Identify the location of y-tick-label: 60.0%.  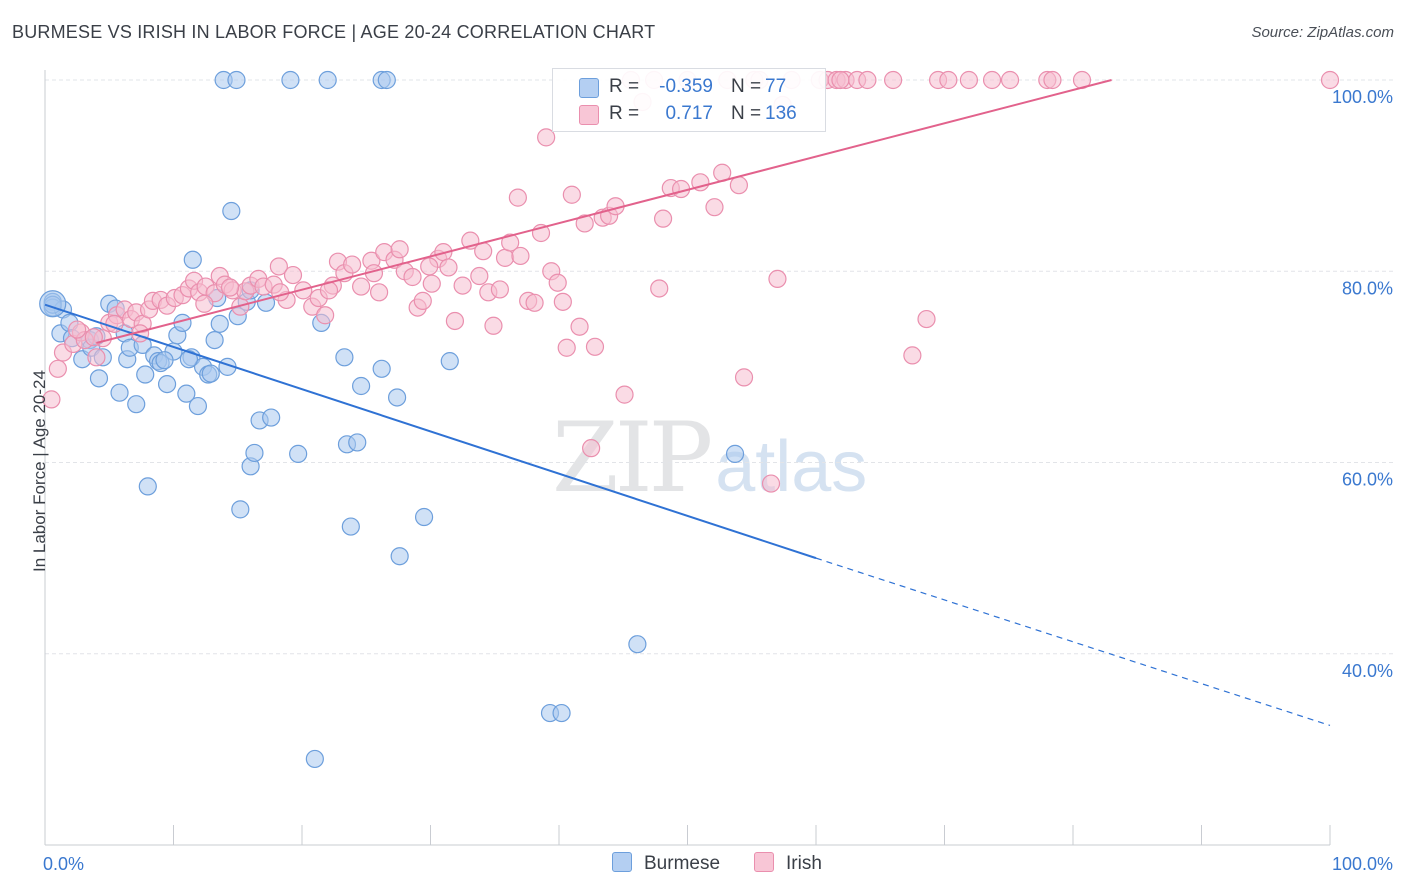
(1367, 480).